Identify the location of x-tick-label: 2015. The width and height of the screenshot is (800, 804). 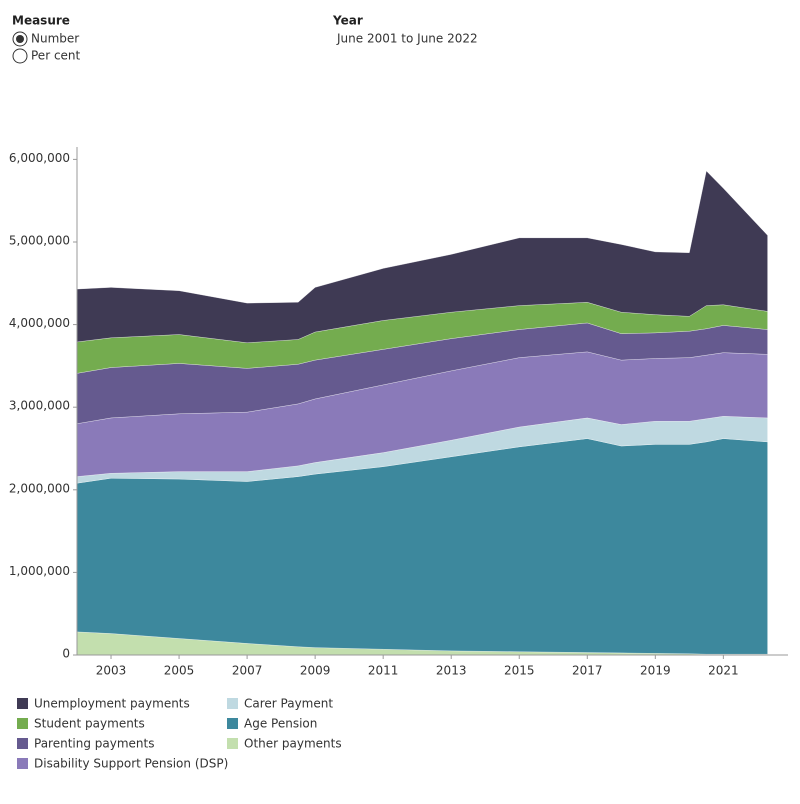
(519, 671).